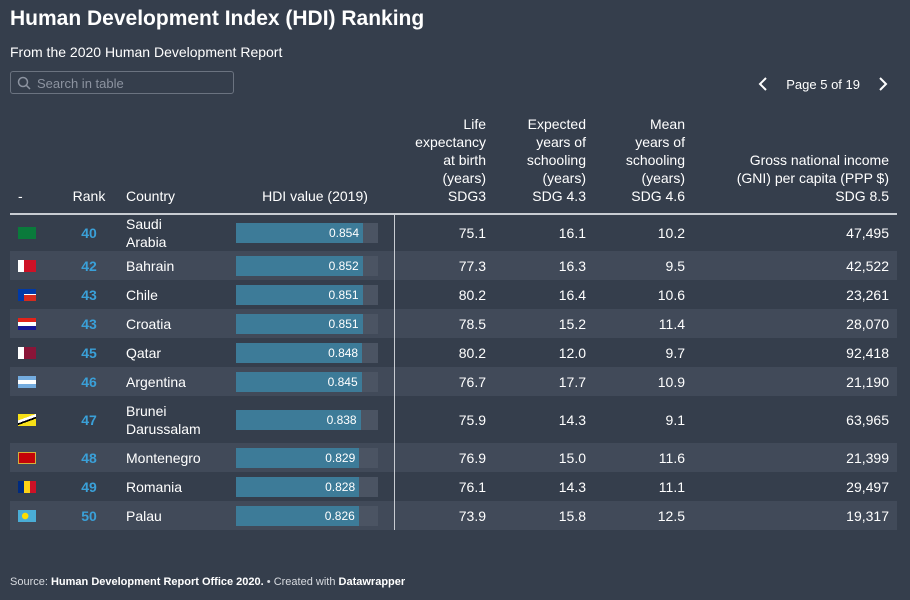 The width and height of the screenshot is (910, 600). Describe the element at coordinates (340, 457) in the screenshot. I see `hdi-value: 0.829` at that location.